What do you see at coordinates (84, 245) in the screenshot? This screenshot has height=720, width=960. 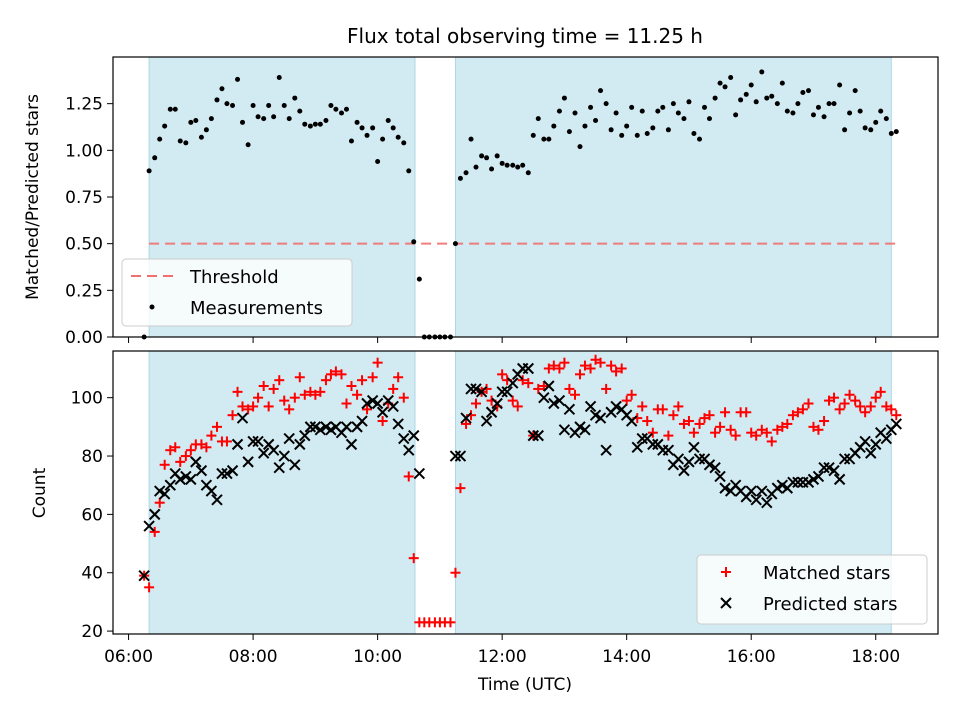 I see `y-tick-label: 0.50` at bounding box center [84, 245].